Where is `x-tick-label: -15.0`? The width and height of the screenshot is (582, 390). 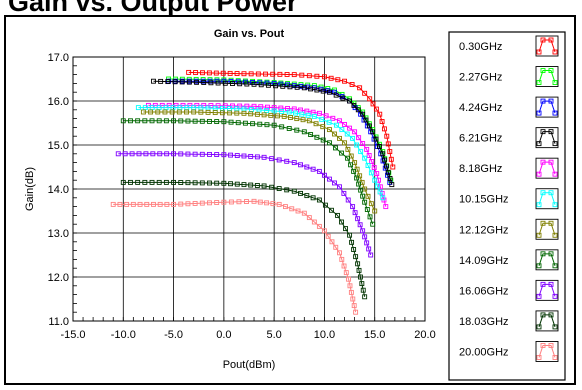 x-tick-label: -15.0 is located at coordinates (72, 335).